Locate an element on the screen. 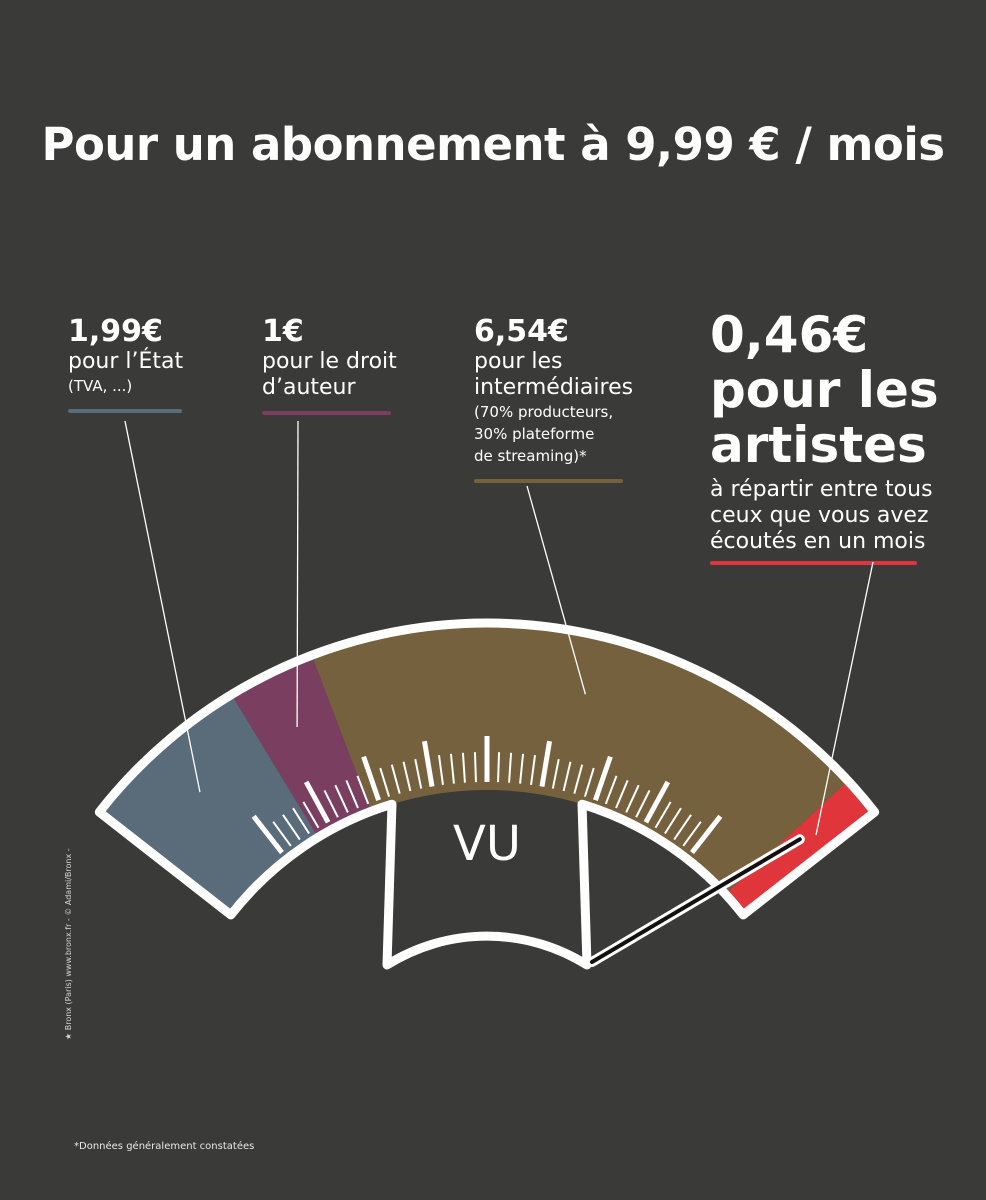 This screenshot has width=986, height=1200. leader-line-artists is located at coordinates (844, 698).